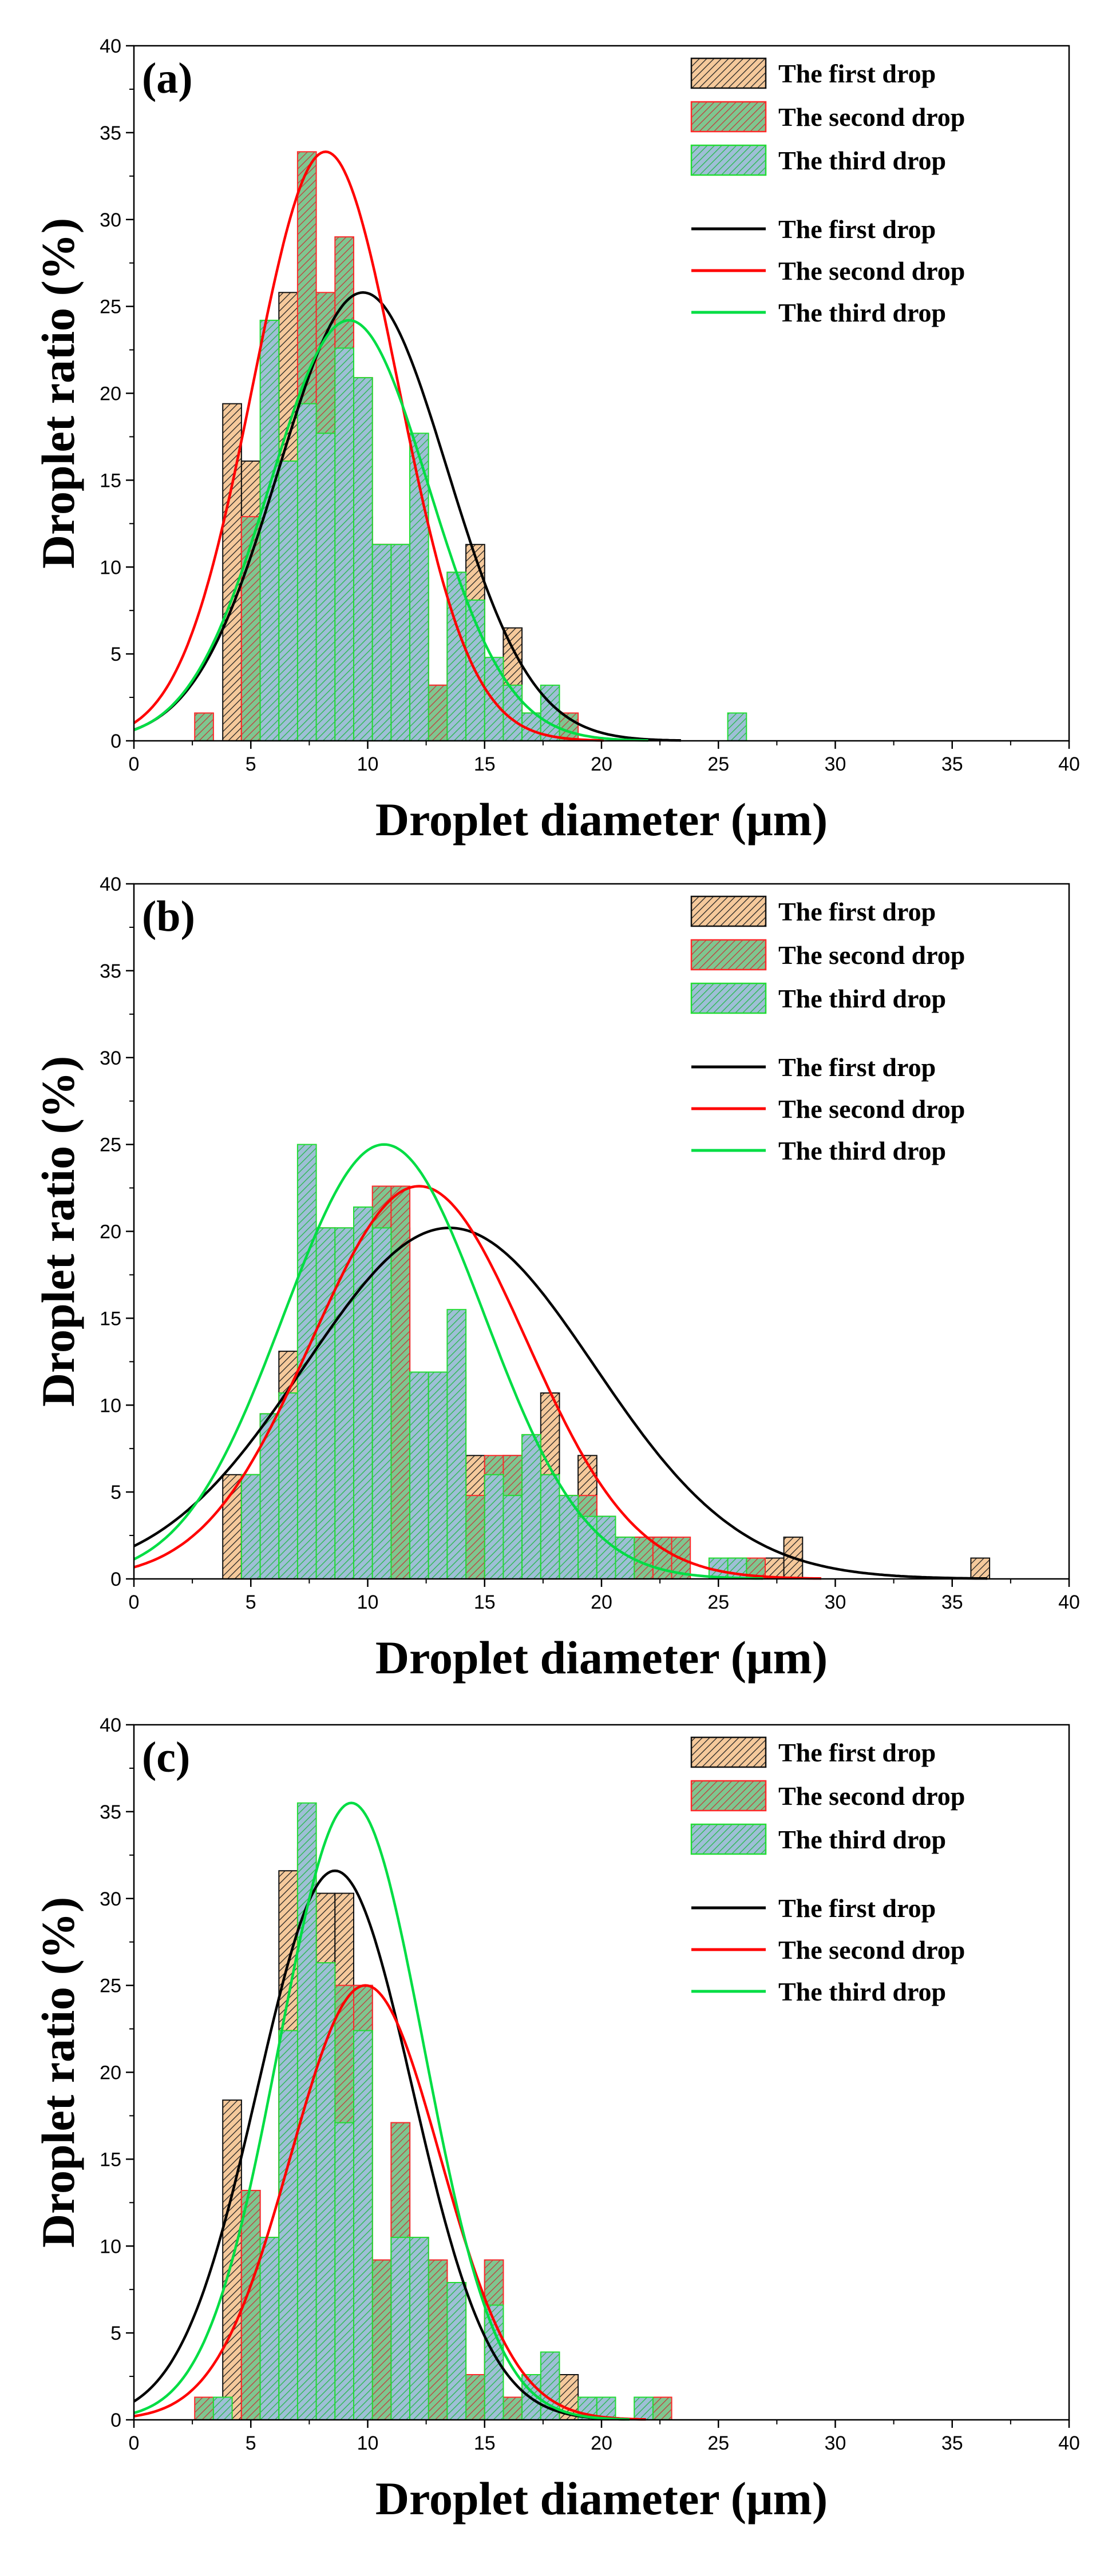 This screenshot has width=1108, height=2576. What do you see at coordinates (110, 46) in the screenshot?
I see `y-tick-label: 40` at bounding box center [110, 46].